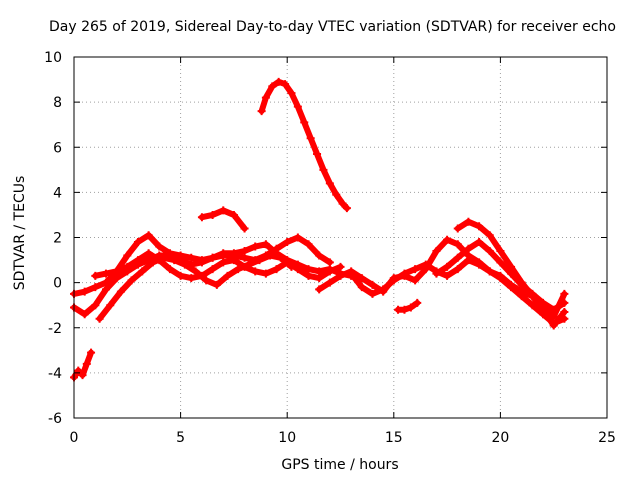 This screenshot has width=640, height=480. Describe the element at coordinates (55, 374) in the screenshot. I see `y-tick-label: -4` at that location.